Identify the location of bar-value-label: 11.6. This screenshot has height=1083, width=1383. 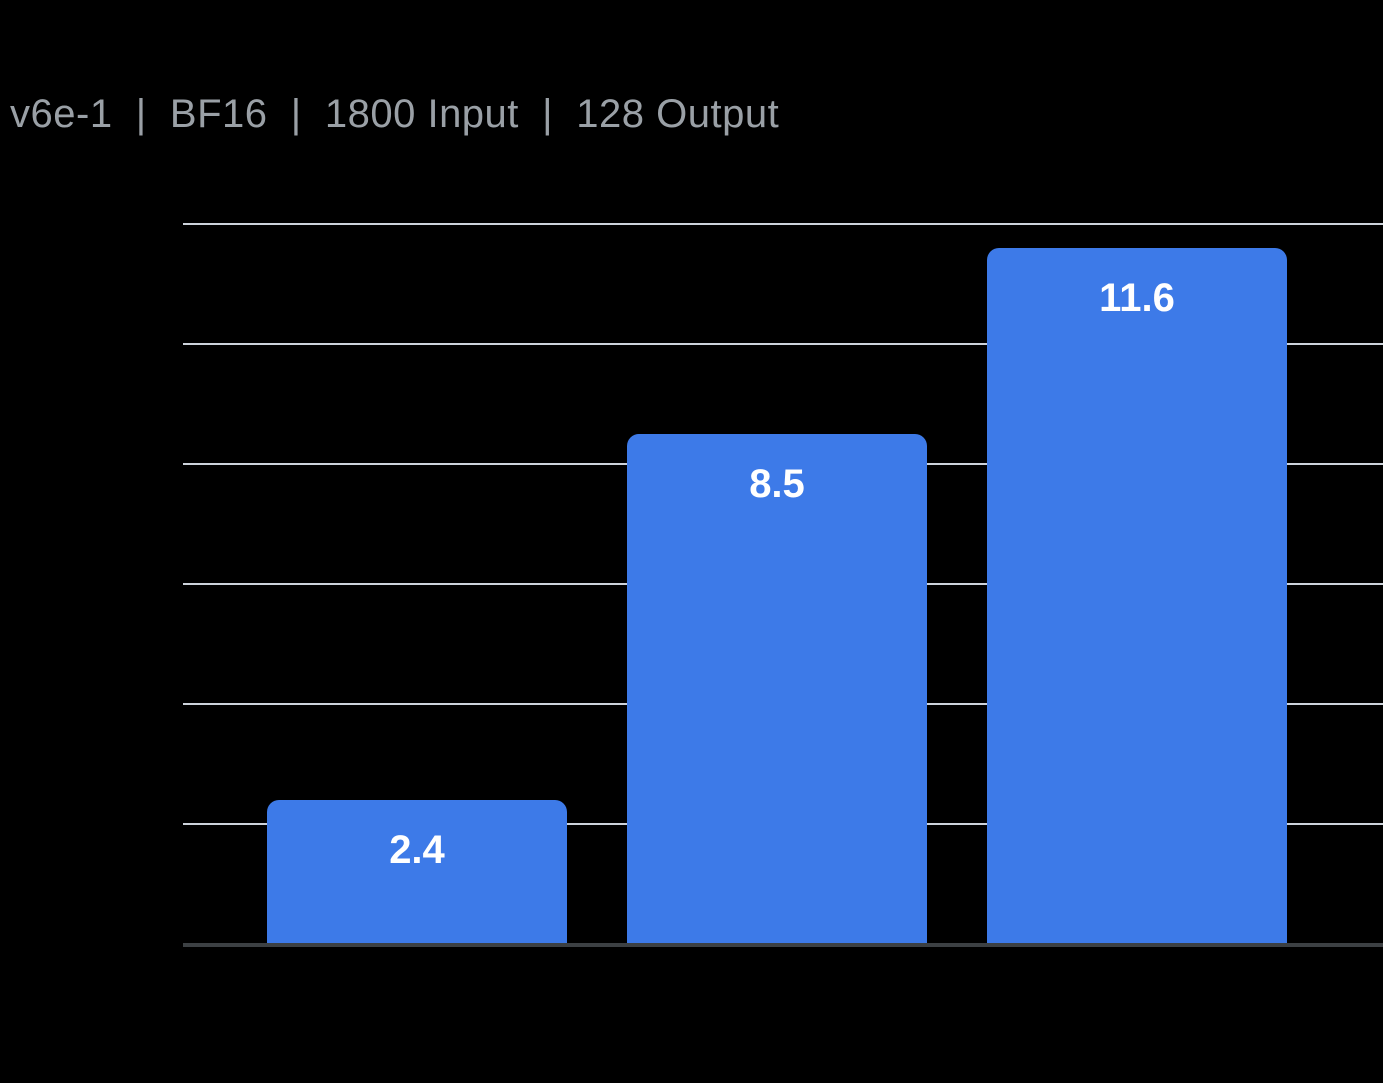
(1137, 298).